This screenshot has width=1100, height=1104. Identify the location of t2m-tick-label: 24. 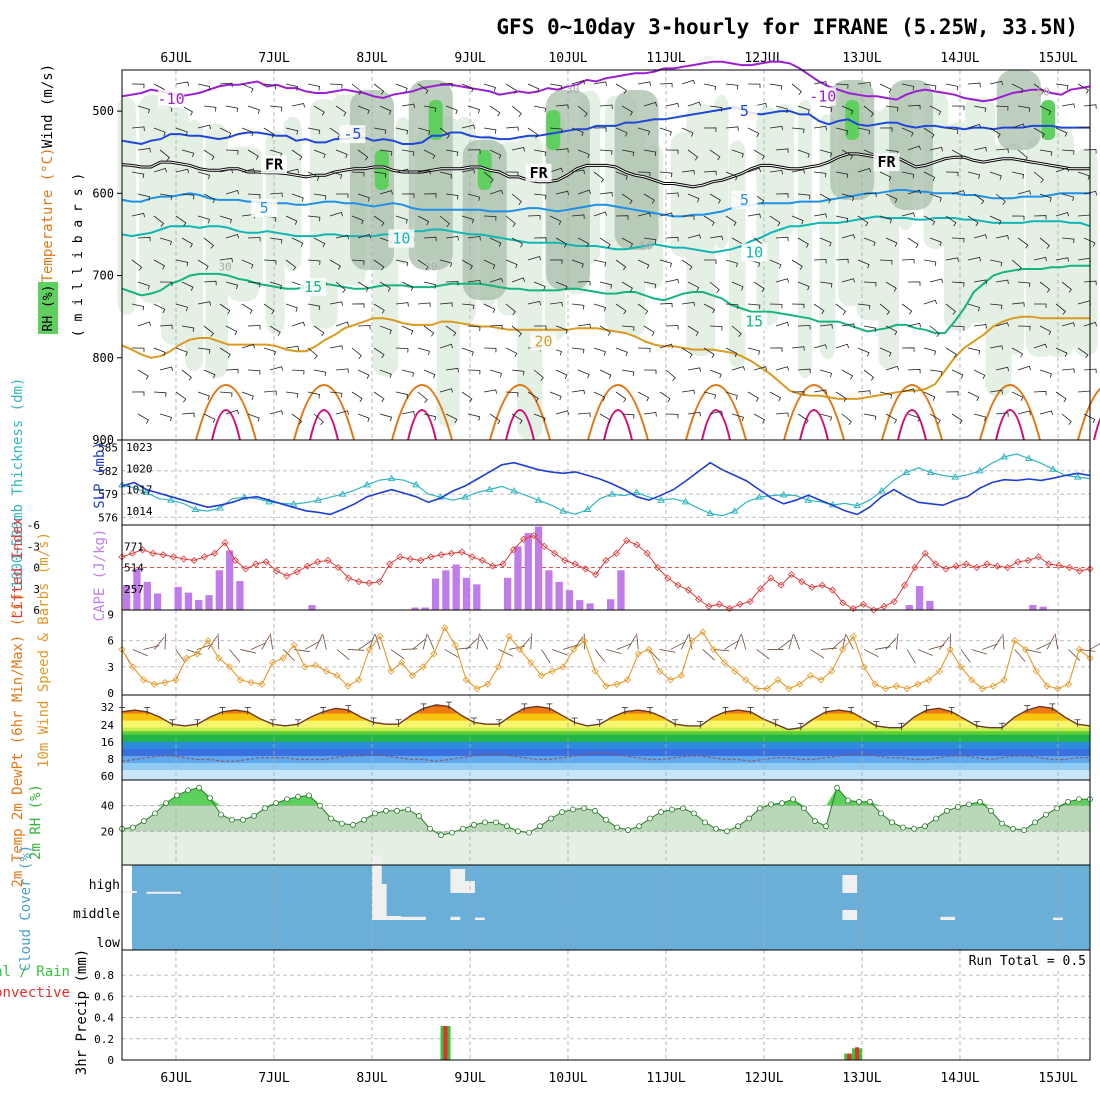
(108, 725).